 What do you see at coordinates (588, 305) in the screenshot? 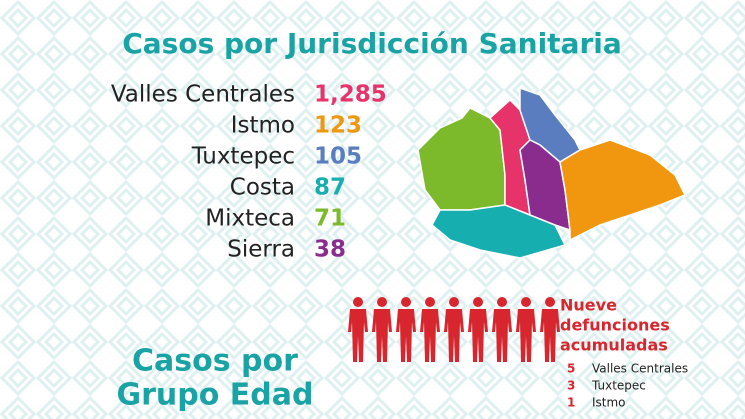
I see `deaths-title: Nueve` at bounding box center [588, 305].